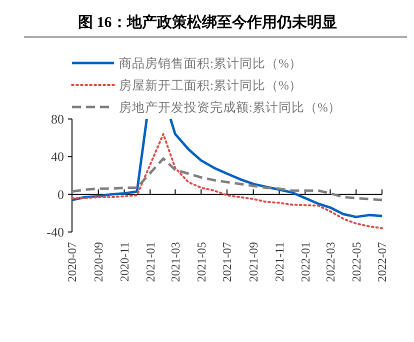 Image resolution: width=414 pixels, height=342 pixels. I want to click on x-tick-label: 2021-05, so click(201, 262).